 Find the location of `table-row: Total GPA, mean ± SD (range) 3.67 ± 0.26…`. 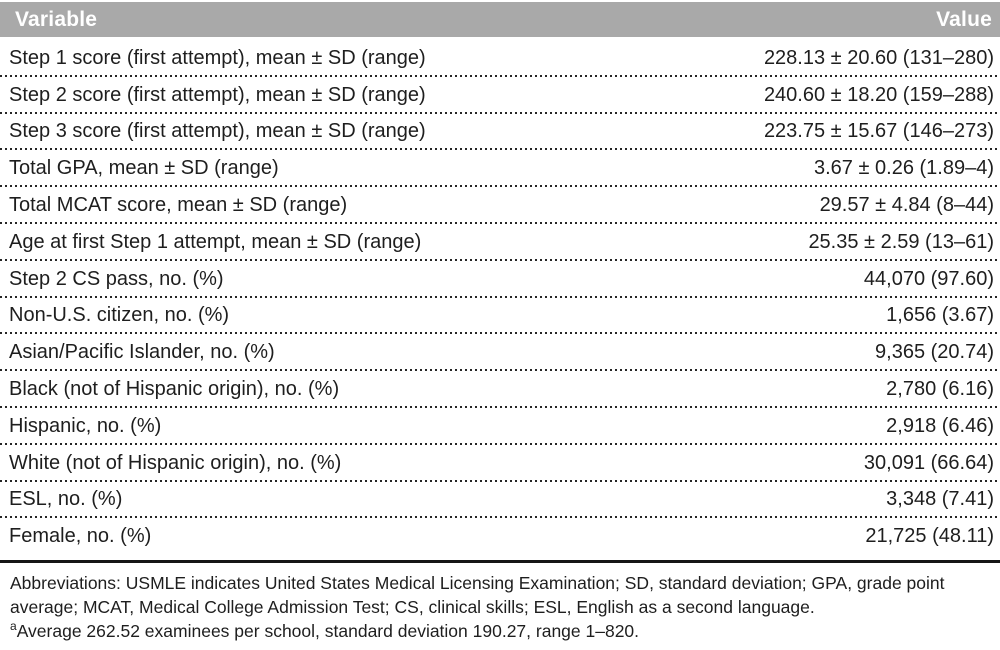

table-row: Total GPA, mean ± SD (range) 3.67 ± 0.26… is located at coordinates (500, 168).